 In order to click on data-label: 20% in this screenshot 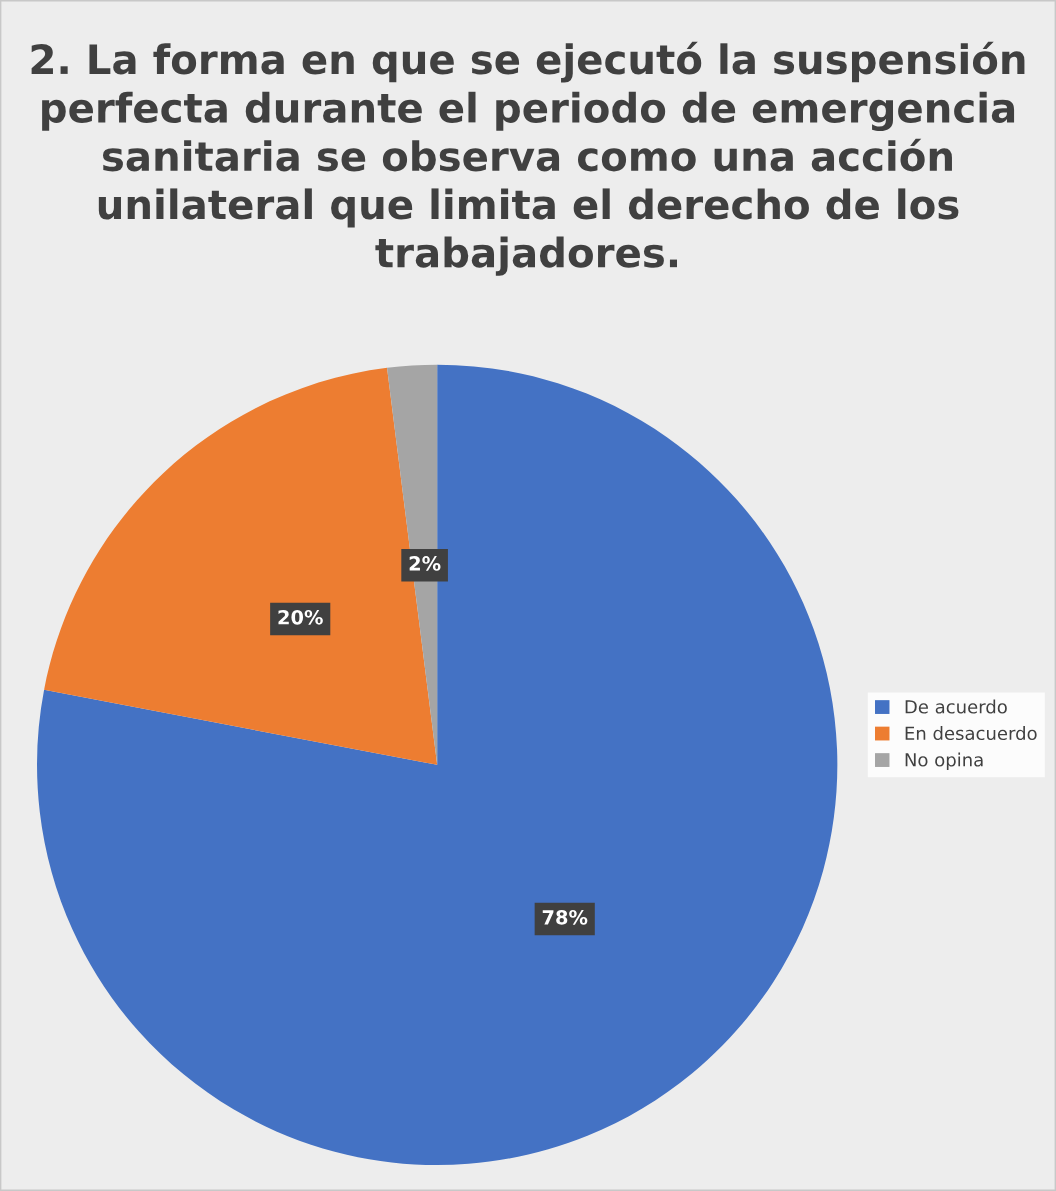, I will do `click(300, 617)`.